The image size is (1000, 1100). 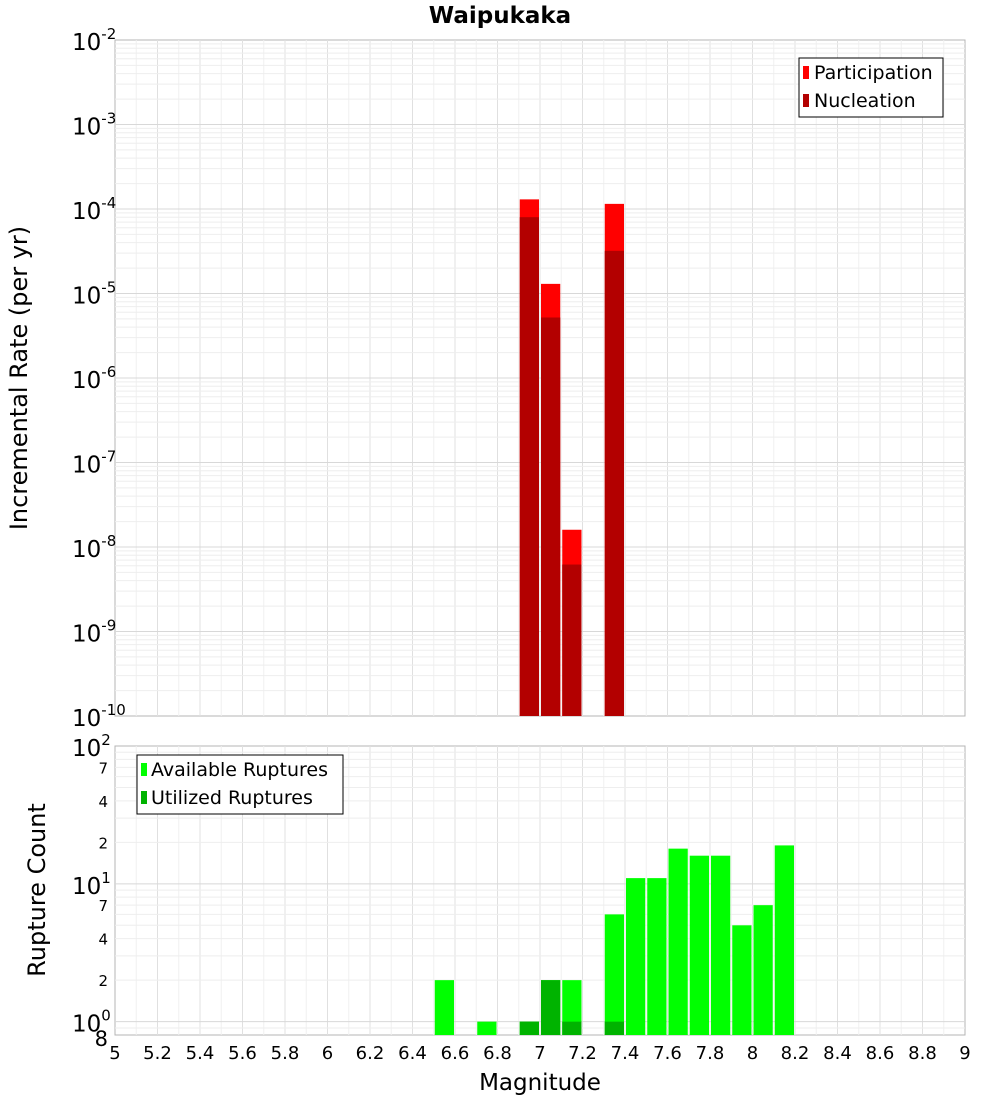 I want to click on bottom-y-axis-label: Rupture Count, so click(x=37, y=890).